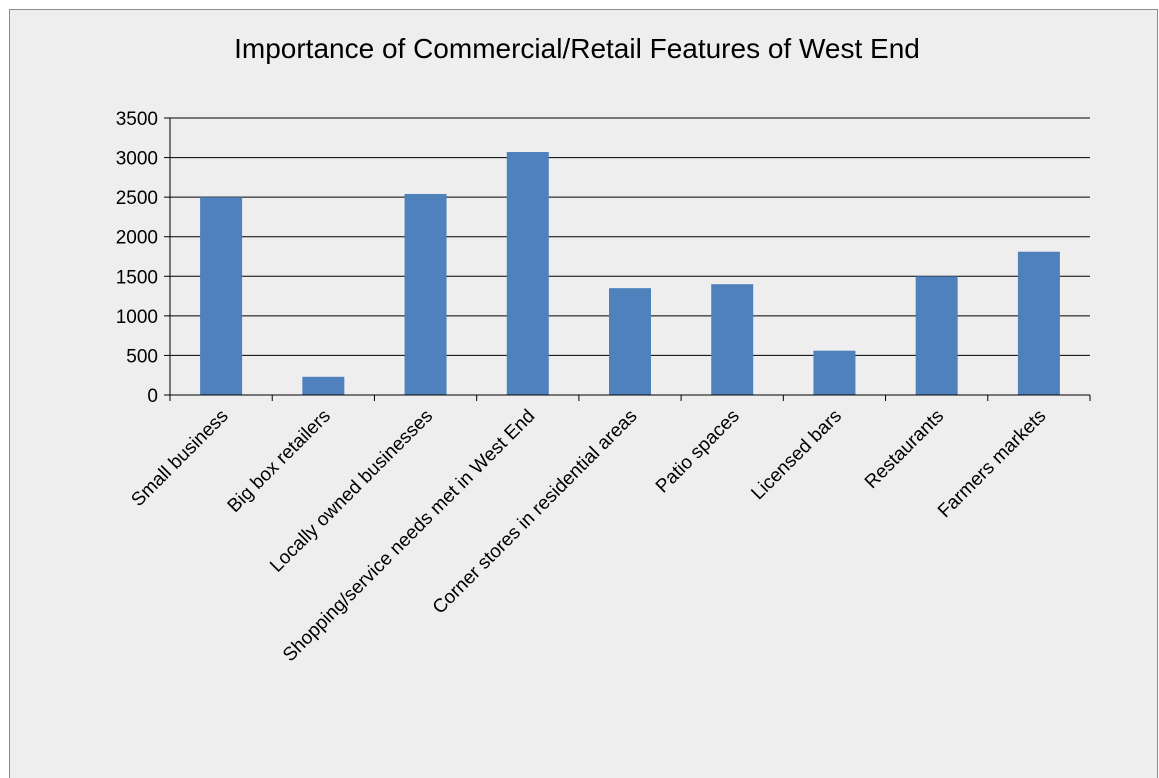 The image size is (1159, 778). I want to click on x-category-label: Patio spaces, so click(698, 452).